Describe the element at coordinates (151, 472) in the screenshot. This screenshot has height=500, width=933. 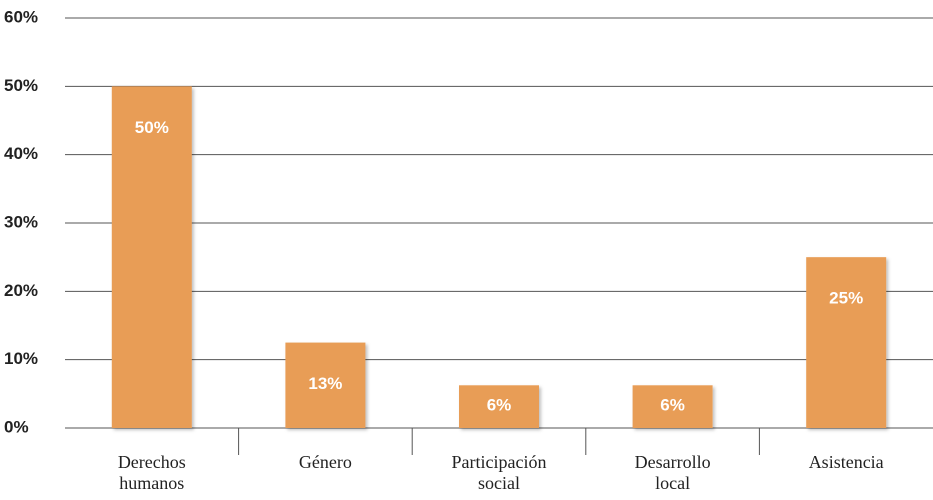
I see `x-tick-label: Derechos humanos` at that location.